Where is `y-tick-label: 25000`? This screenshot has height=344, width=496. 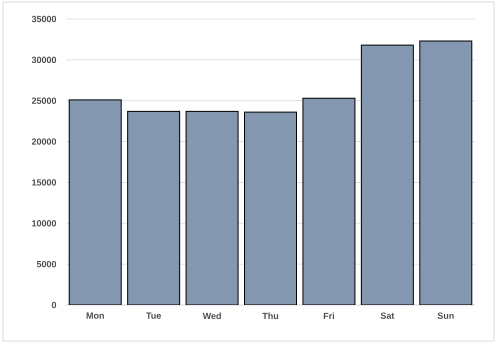 y-tick-label: 25000 is located at coordinates (44, 101).